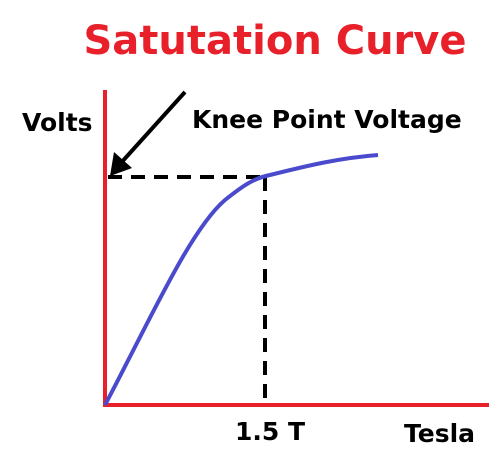 The width and height of the screenshot is (492, 451). What do you see at coordinates (439, 433) in the screenshot?
I see `x-axis-label: Tesla` at bounding box center [439, 433].